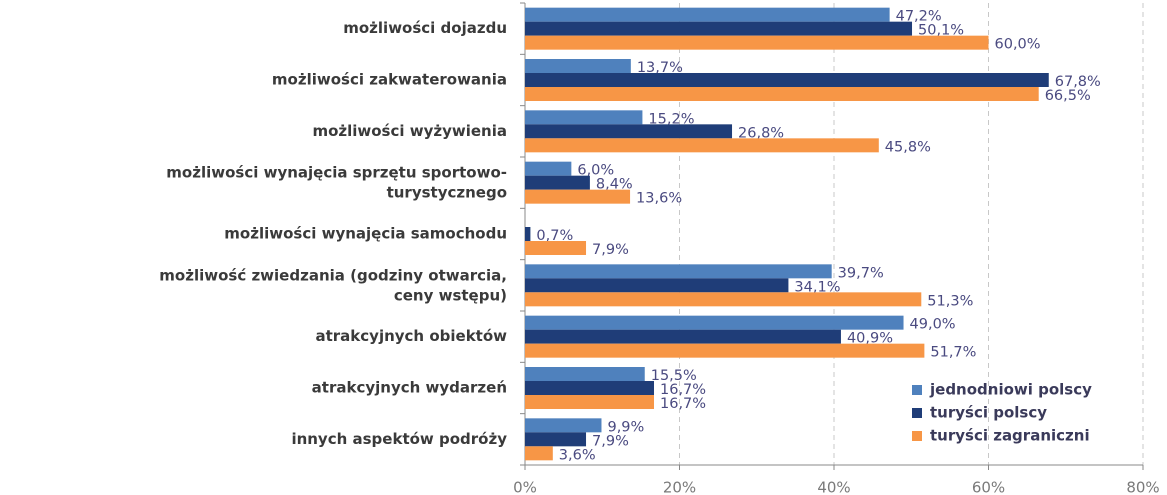  What do you see at coordinates (674, 376) in the screenshot?
I see `data-label: 15,5%` at bounding box center [674, 376].